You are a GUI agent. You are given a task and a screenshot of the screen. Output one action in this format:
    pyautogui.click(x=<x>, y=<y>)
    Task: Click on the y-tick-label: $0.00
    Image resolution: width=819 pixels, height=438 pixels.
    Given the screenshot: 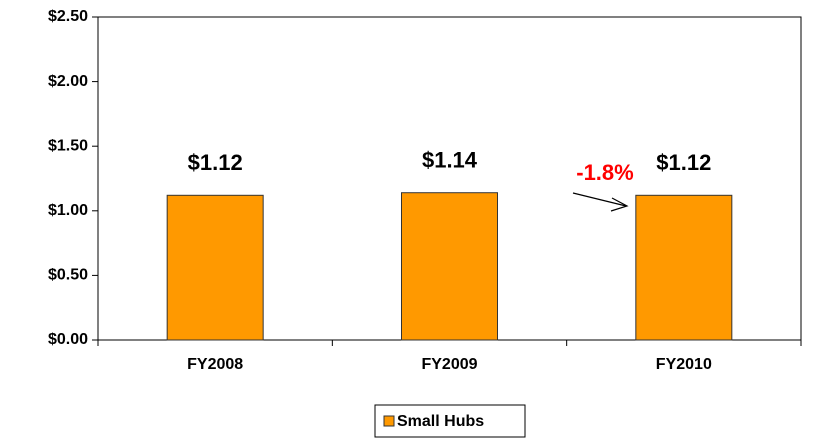 What is the action you would take?
    pyautogui.click(x=68, y=339)
    